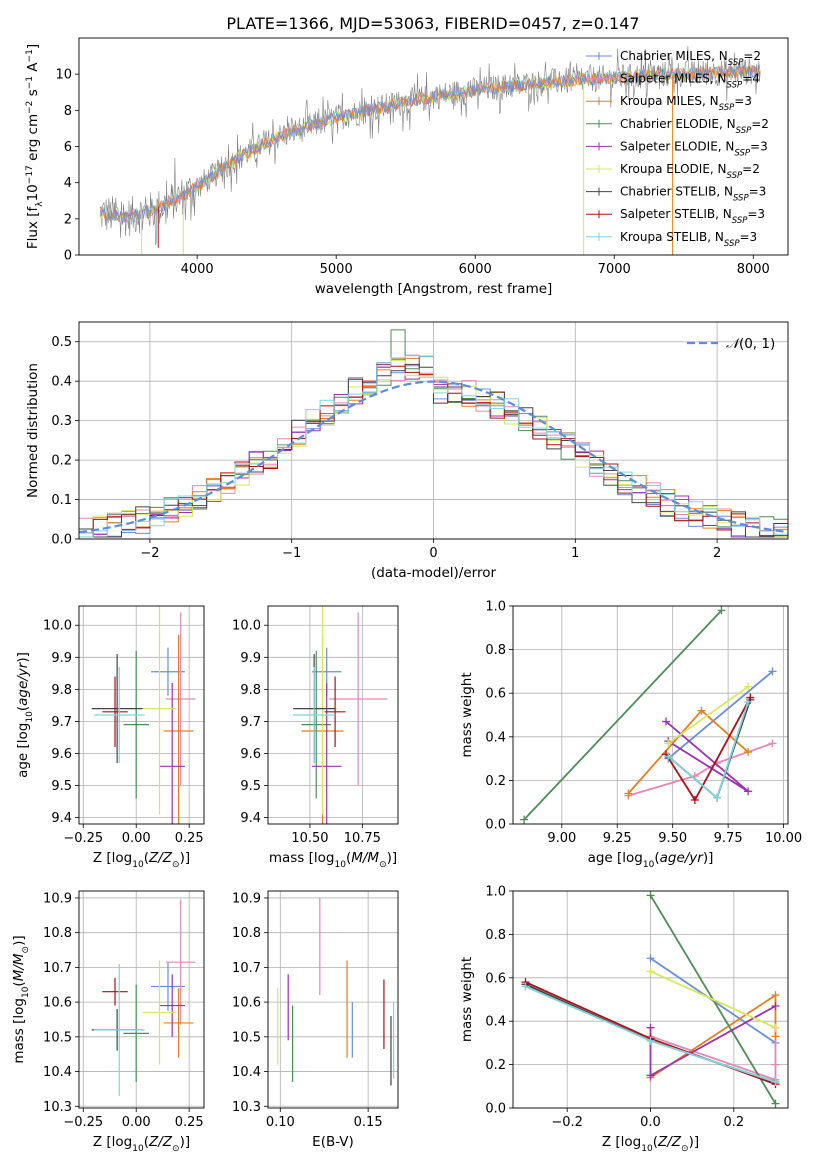 This screenshot has width=819, height=1170. What do you see at coordinates (168, 671) in the screenshot?
I see `errorbar-chabrier_miles` at bounding box center [168, 671].